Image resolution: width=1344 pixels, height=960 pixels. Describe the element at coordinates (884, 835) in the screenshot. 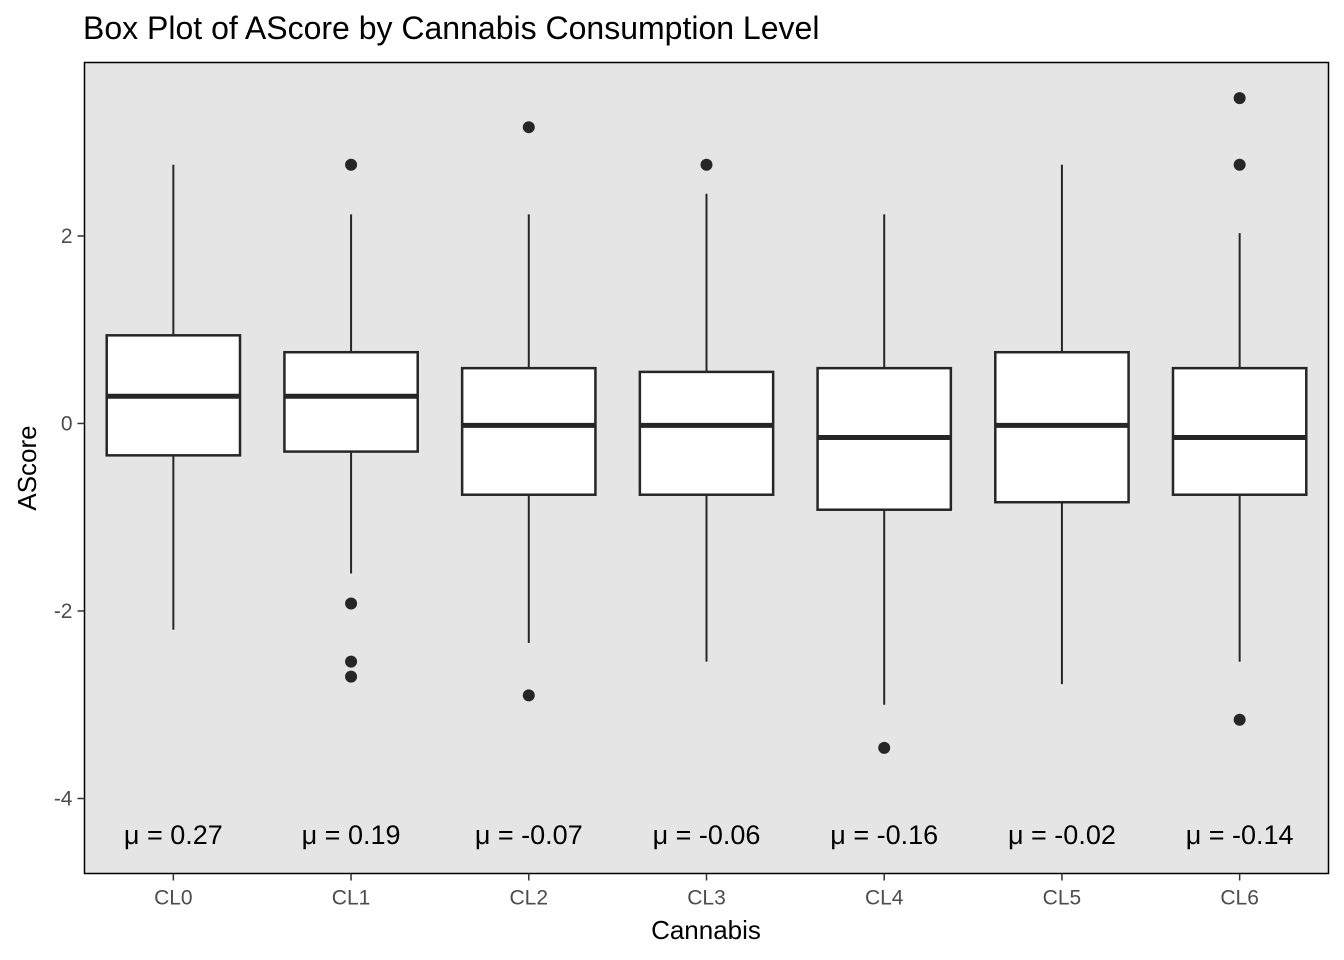

I see `mean-label: μ = -0.16` at that location.